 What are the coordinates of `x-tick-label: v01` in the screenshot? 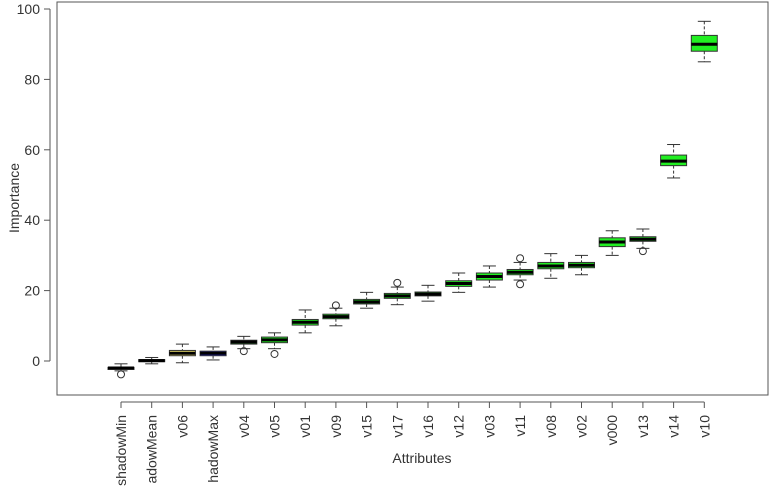 It's located at (305, 426).